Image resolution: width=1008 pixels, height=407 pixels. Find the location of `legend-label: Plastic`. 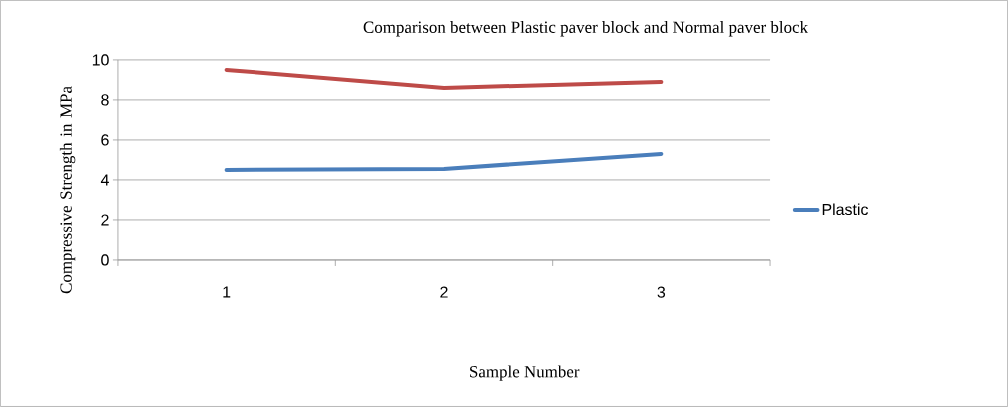

legend-label: Plastic is located at coordinates (845, 209).